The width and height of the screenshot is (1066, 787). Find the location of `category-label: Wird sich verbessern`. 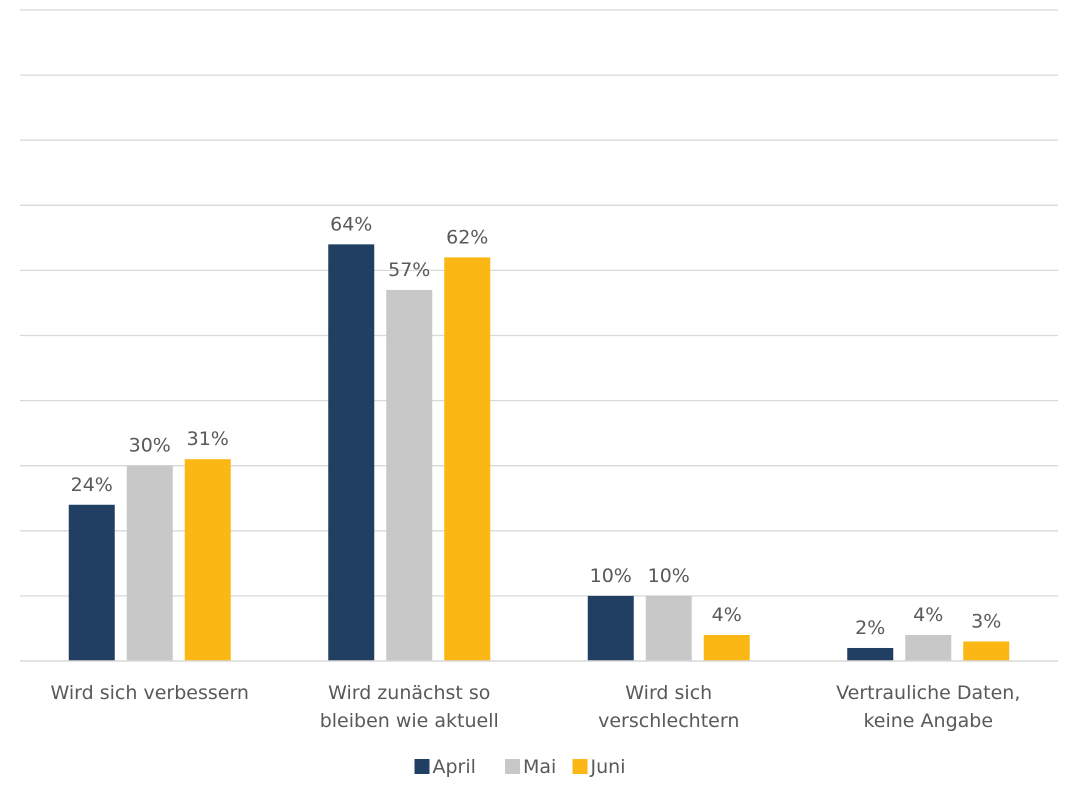

category-label: Wird sich verbessern is located at coordinates (150, 693).